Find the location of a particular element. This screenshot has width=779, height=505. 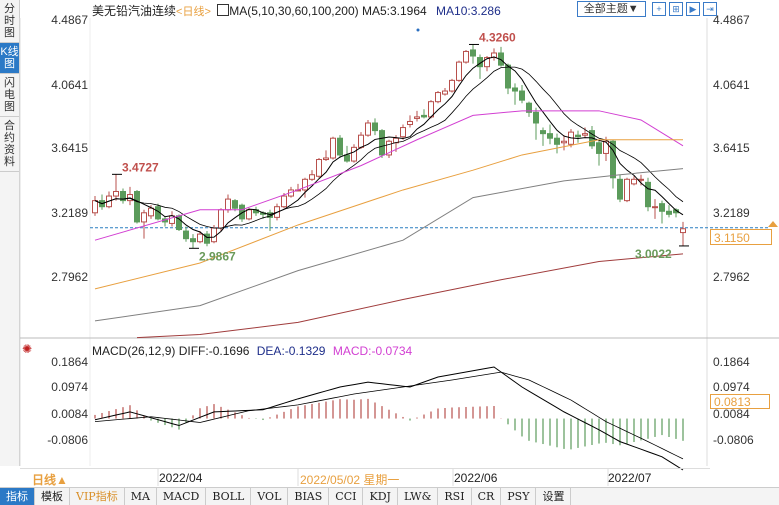

play-icon: ▶ is located at coordinates (693, 8).